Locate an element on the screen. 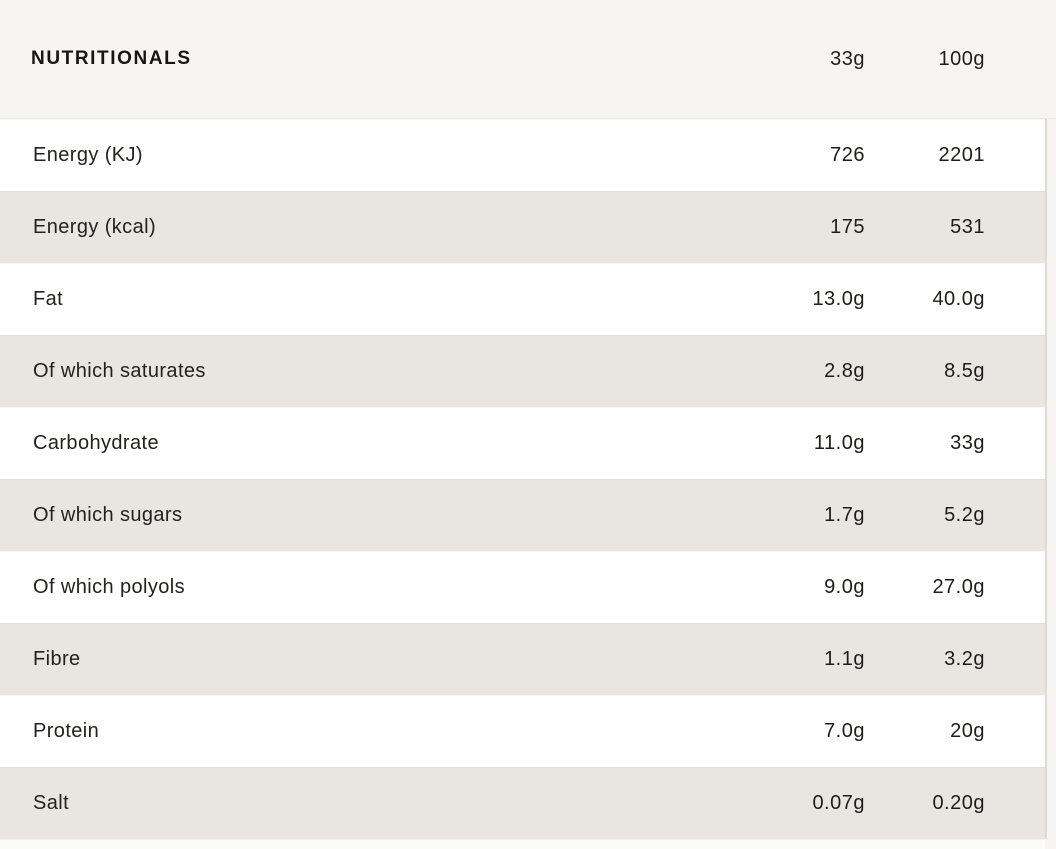 The image size is (1056, 849). per-100g-value: 40.0g is located at coordinates (958, 299).